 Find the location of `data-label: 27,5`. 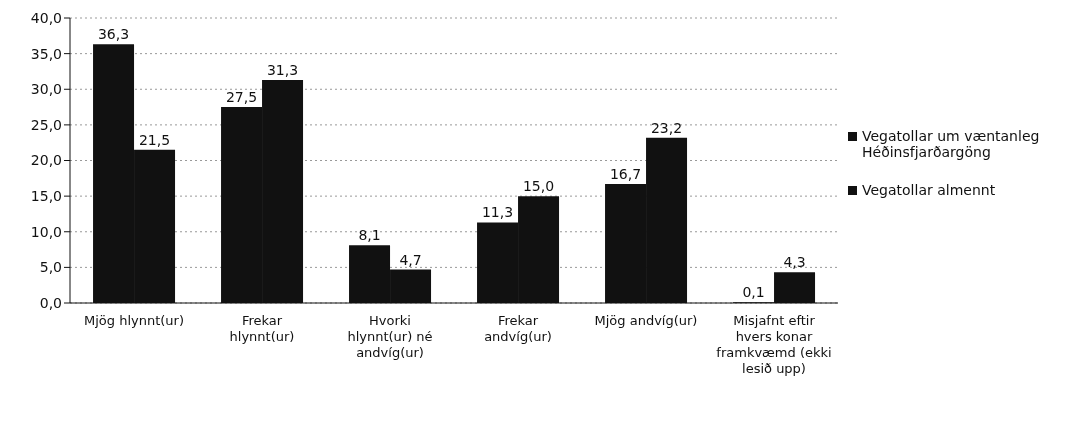

data-label: 27,5 is located at coordinates (241, 97).